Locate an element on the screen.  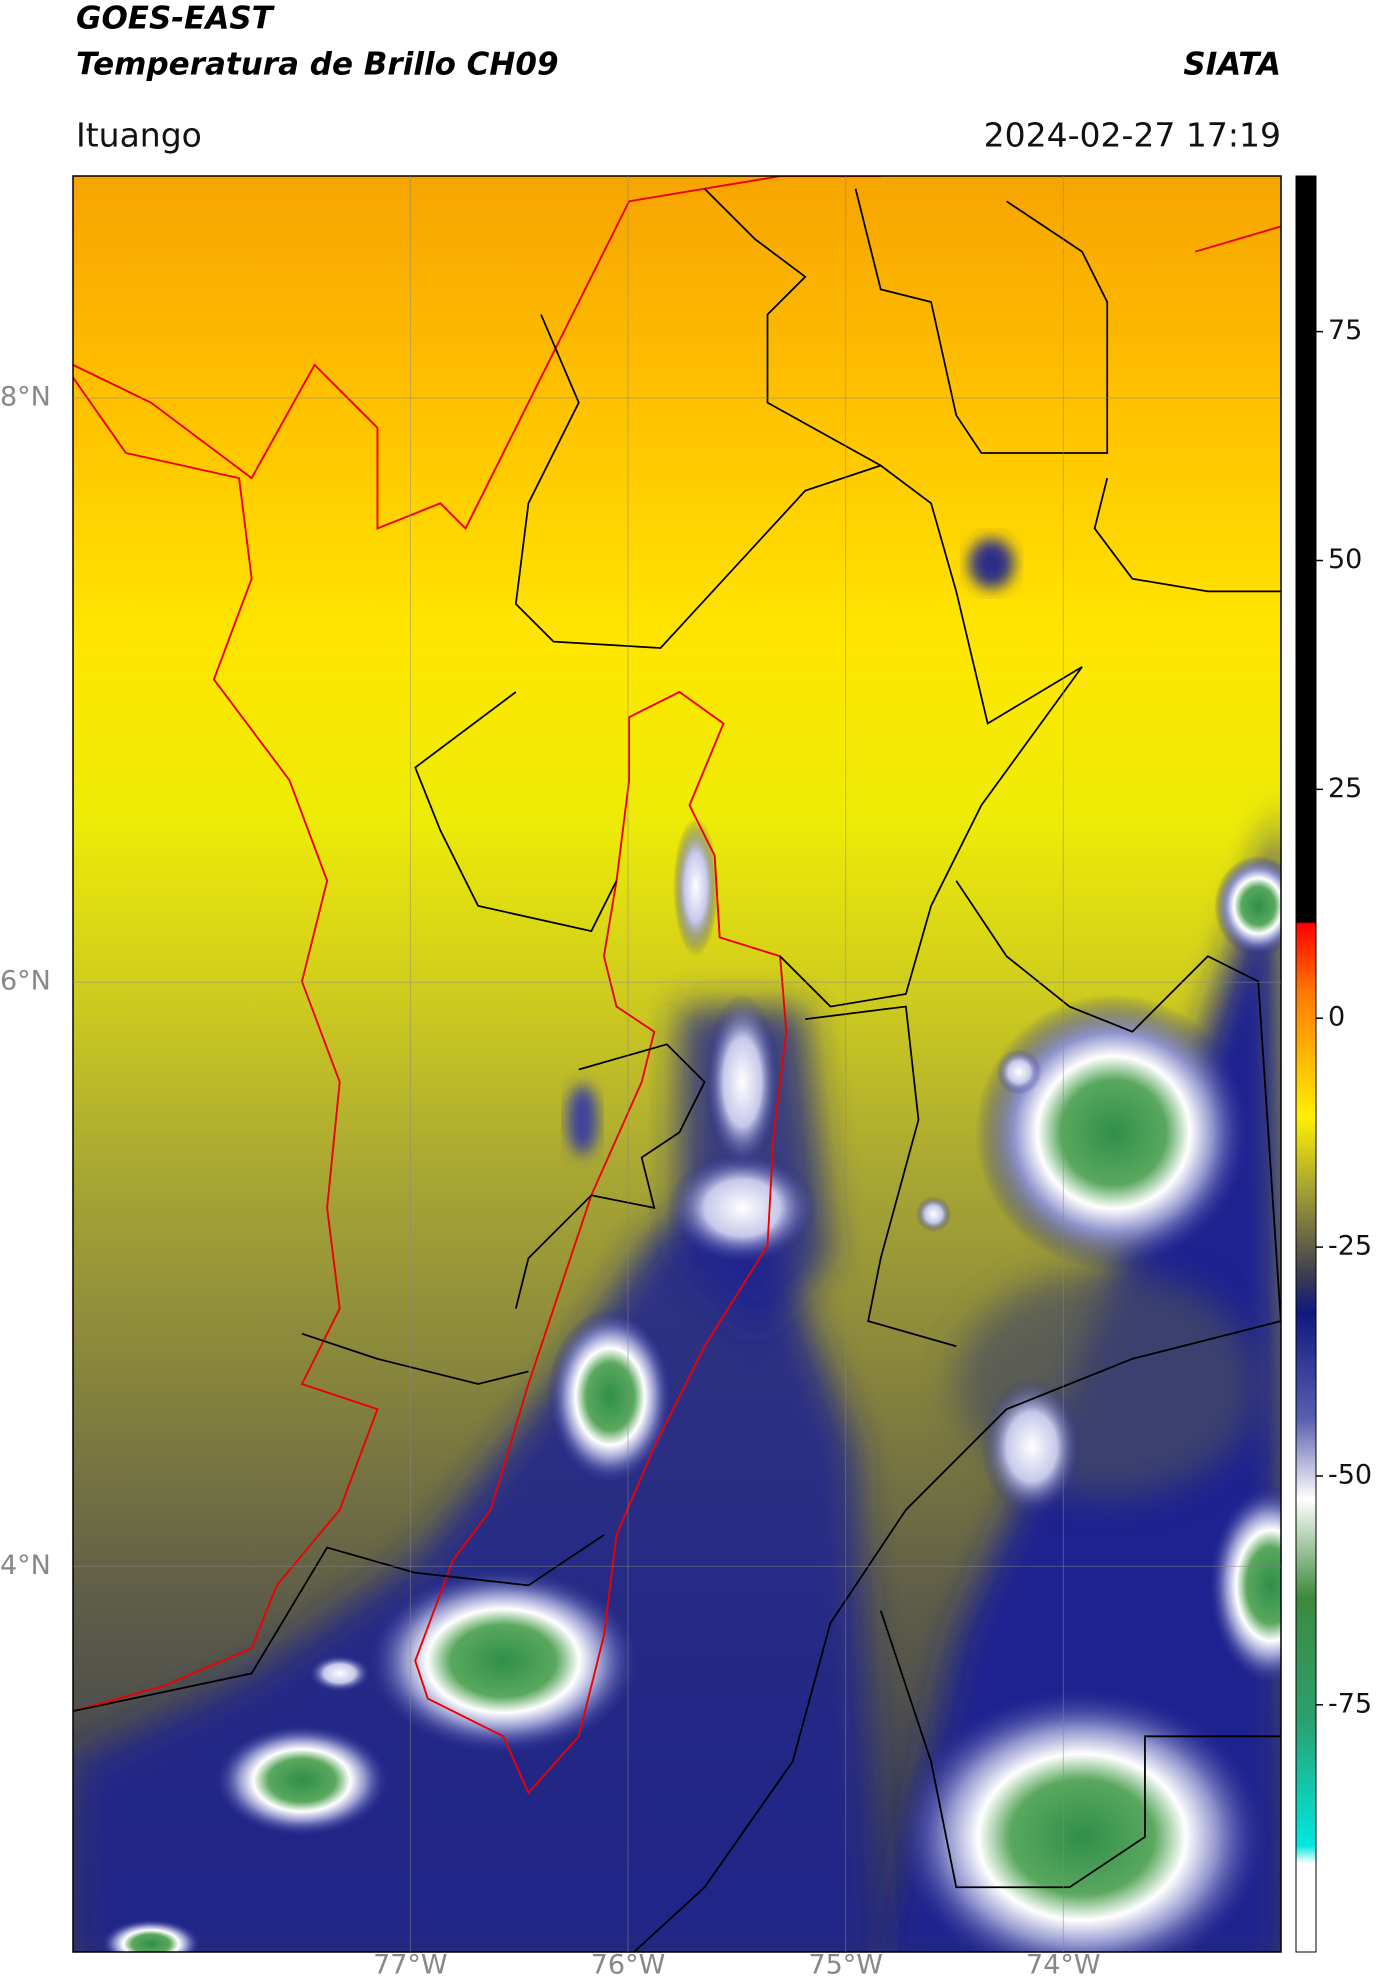
colorbar-tick-label: 25 is located at coordinates (1345, 788).